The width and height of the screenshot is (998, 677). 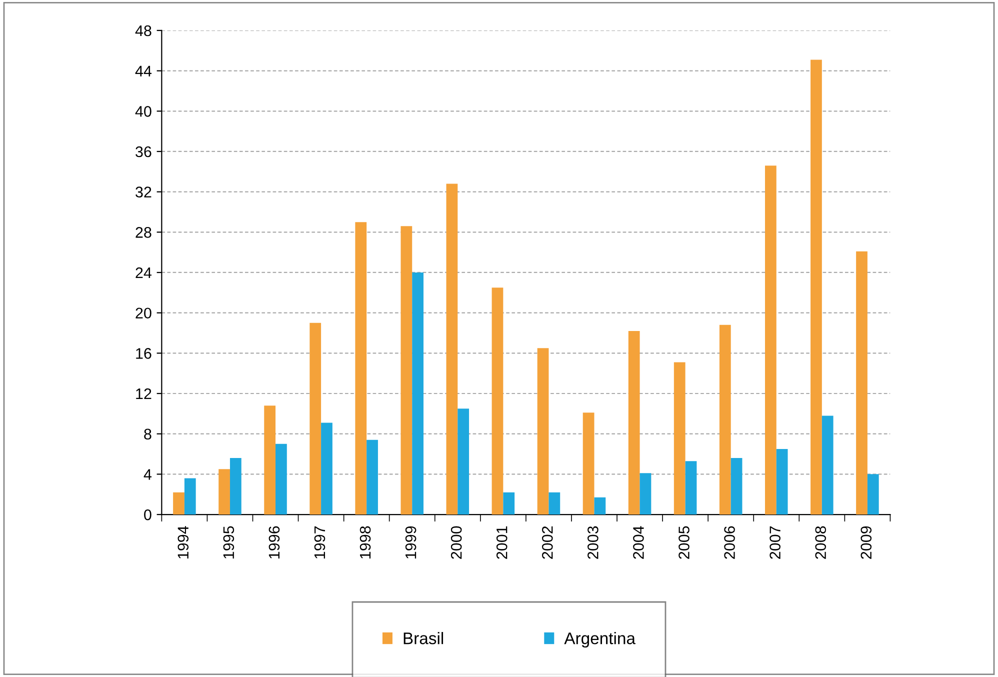 What do you see at coordinates (148, 514) in the screenshot?
I see `y-tick-label: 0` at bounding box center [148, 514].